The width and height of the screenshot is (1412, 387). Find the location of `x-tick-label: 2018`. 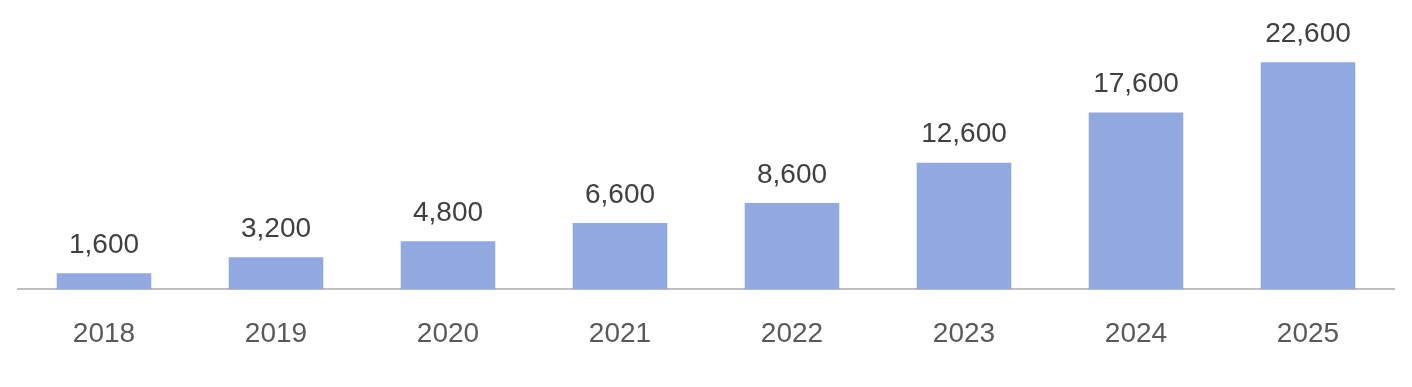

x-tick-label: 2018 is located at coordinates (104, 332).